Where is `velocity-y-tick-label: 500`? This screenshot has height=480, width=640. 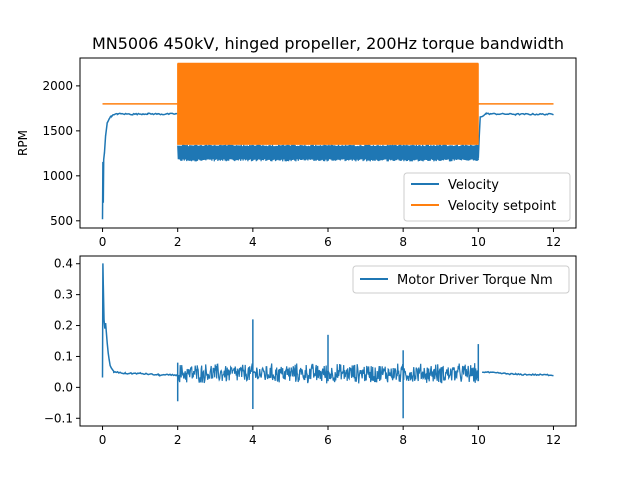 velocity-y-tick-label: 500 is located at coordinates (61, 221).